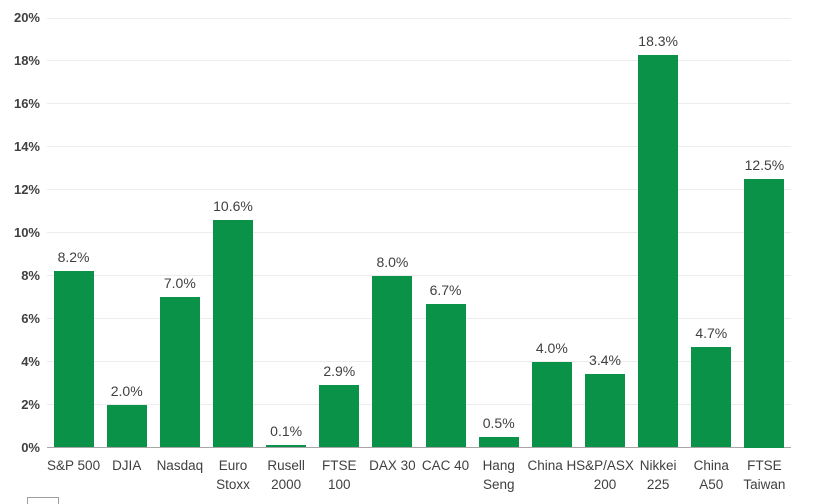 This screenshot has width=837, height=504. What do you see at coordinates (26, 189) in the screenshot?
I see `y-axis-tick-label: 12%` at bounding box center [26, 189].